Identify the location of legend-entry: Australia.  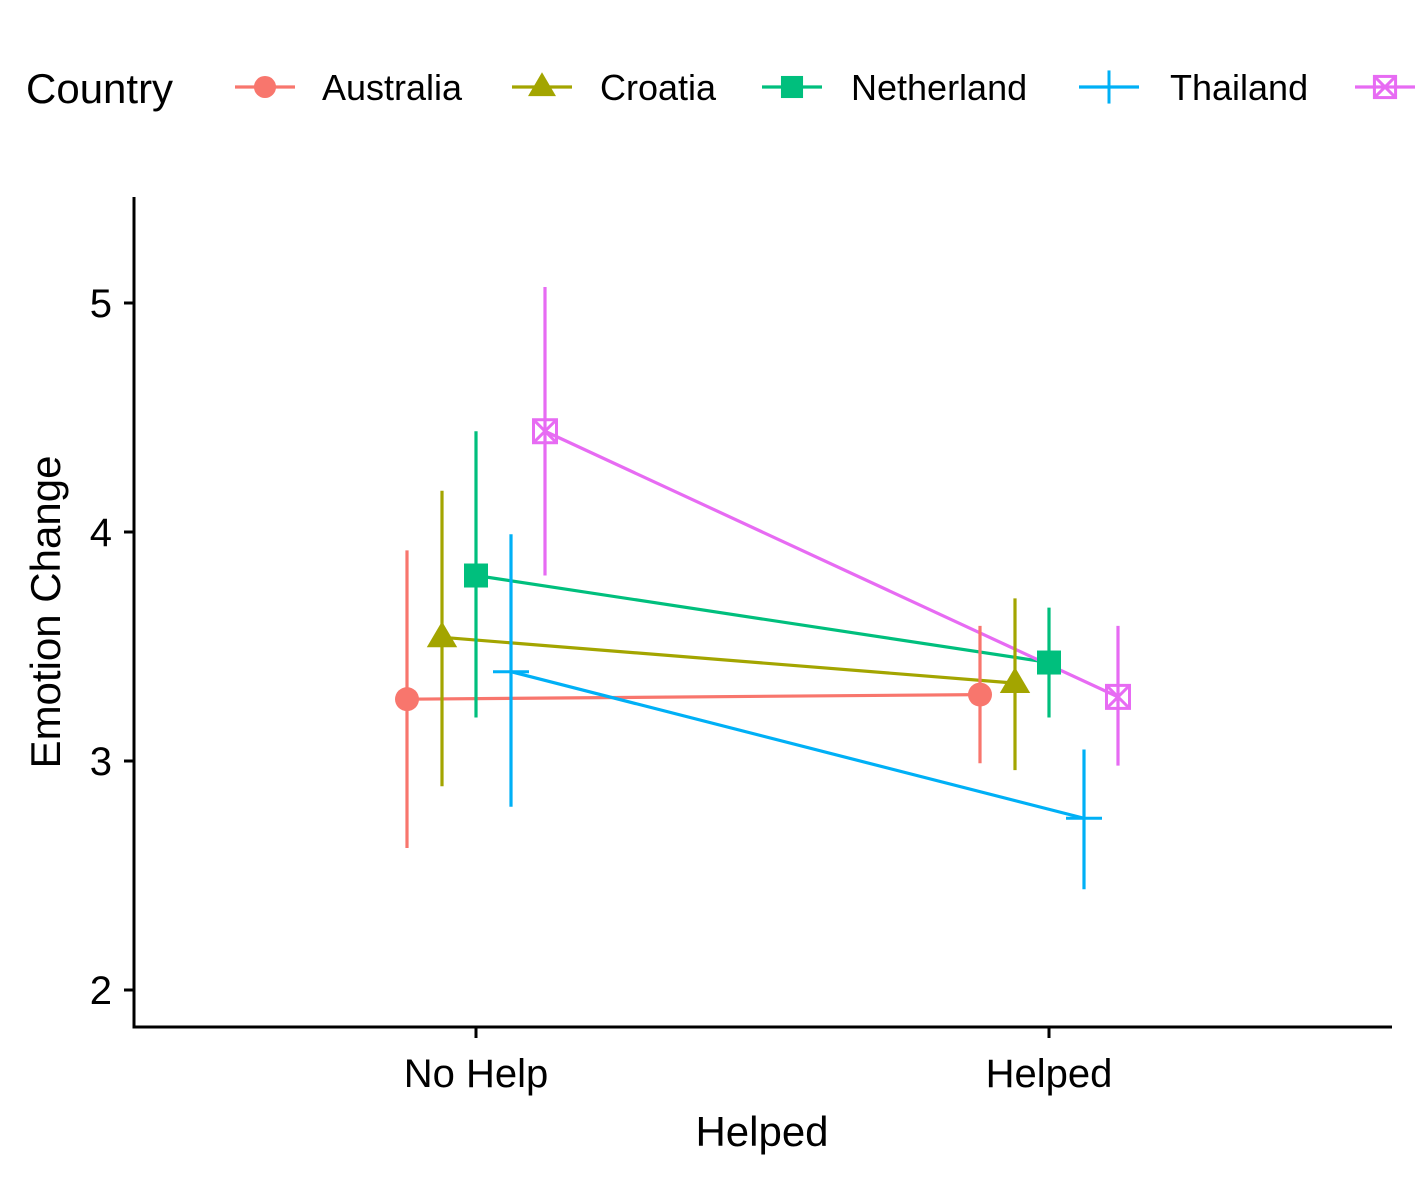
(349, 87).